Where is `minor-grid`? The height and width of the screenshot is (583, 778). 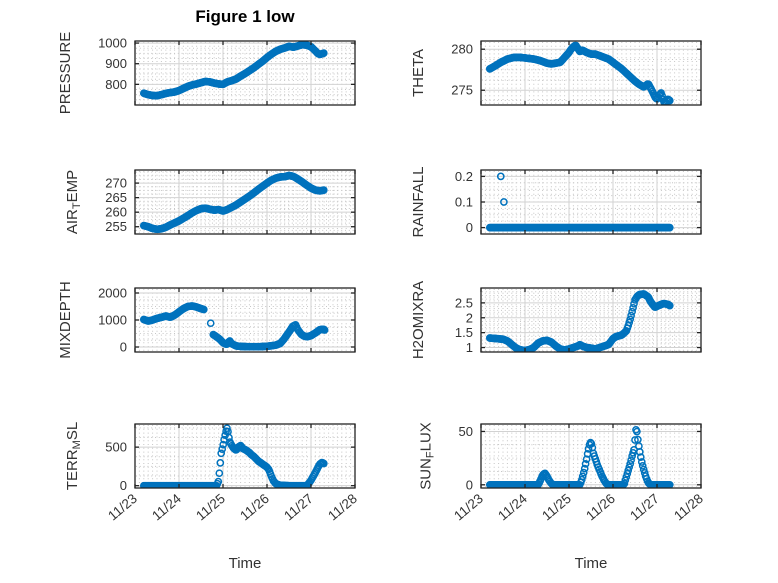 minor-grid is located at coordinates (591, 73).